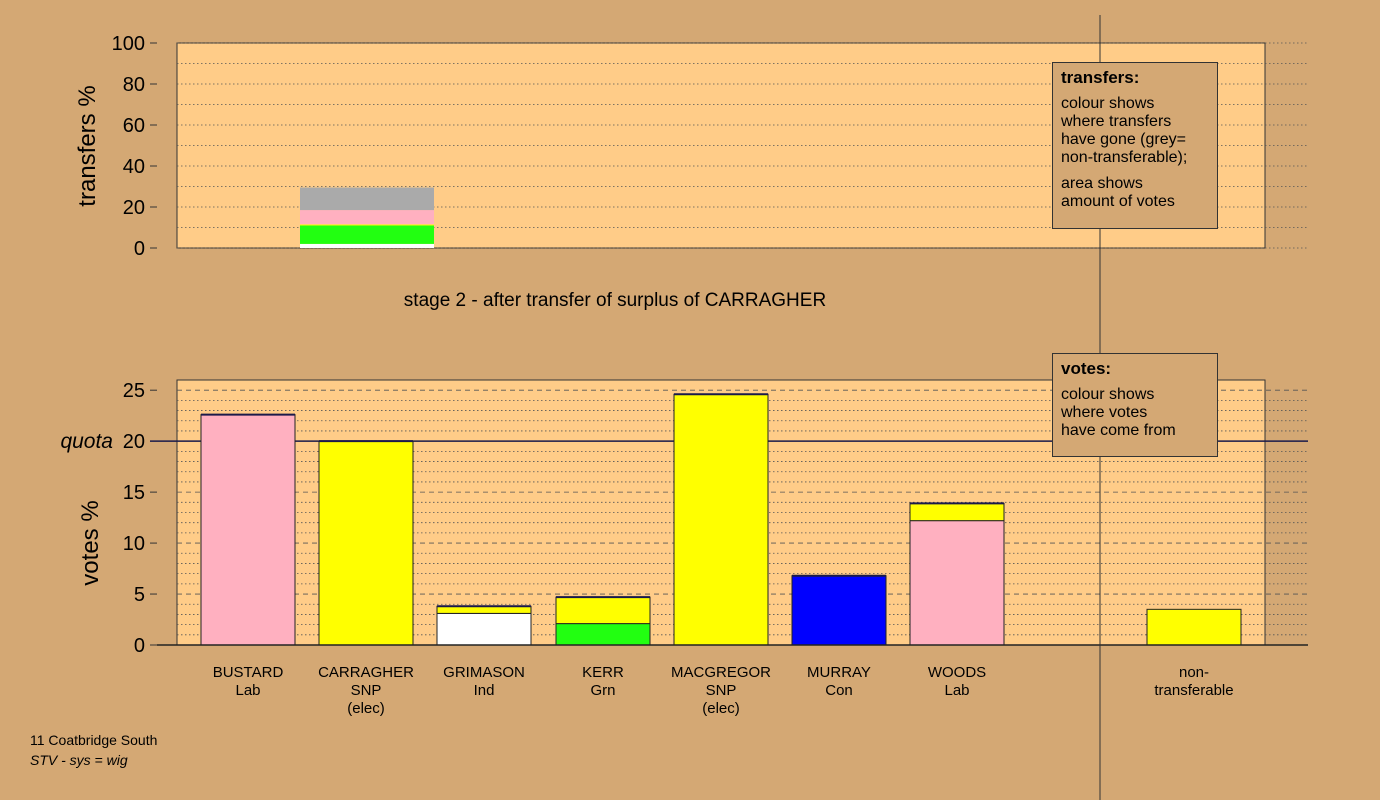  What do you see at coordinates (602, 690) in the screenshot?
I see `candidate-party-label: Grn` at bounding box center [602, 690].